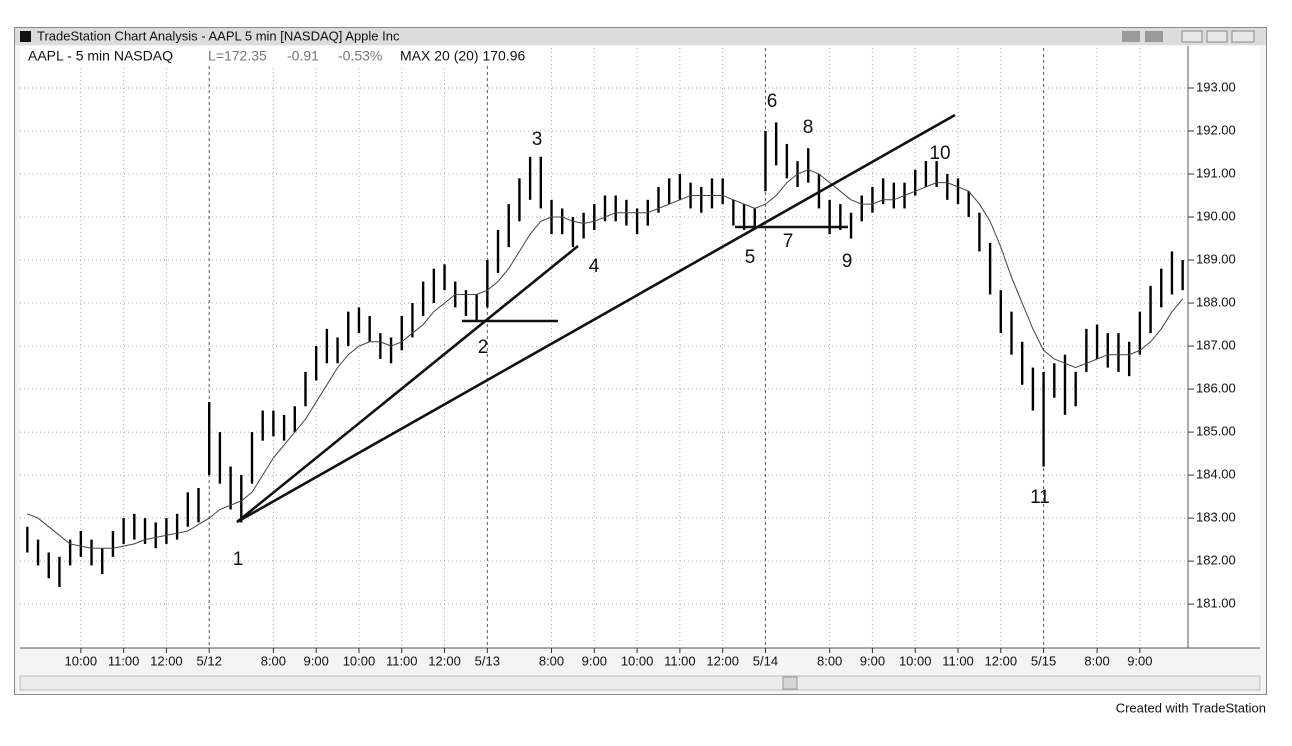 This screenshot has width=1292, height=746. I want to click on y-tick-label: 190.00, so click(1216, 215).